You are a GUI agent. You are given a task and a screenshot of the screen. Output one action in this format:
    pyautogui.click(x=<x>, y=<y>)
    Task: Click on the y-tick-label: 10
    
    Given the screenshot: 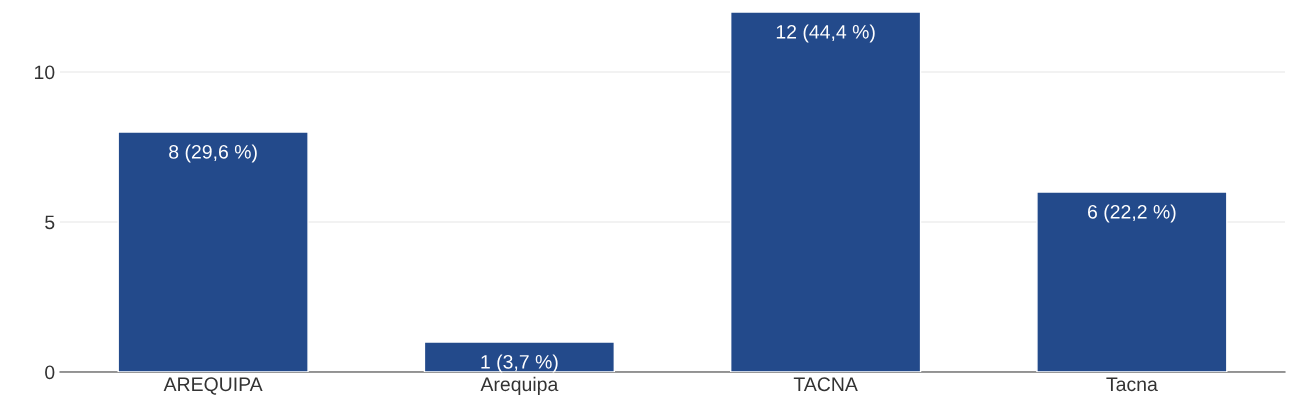 What is the action you would take?
    pyautogui.click(x=45, y=72)
    